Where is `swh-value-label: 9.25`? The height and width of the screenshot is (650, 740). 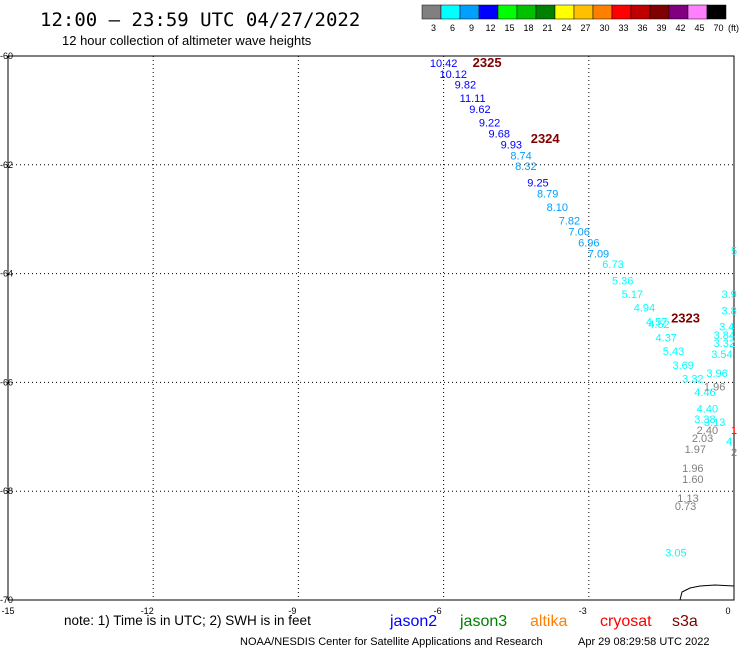 swh-value-label: 9.25 is located at coordinates (537, 184).